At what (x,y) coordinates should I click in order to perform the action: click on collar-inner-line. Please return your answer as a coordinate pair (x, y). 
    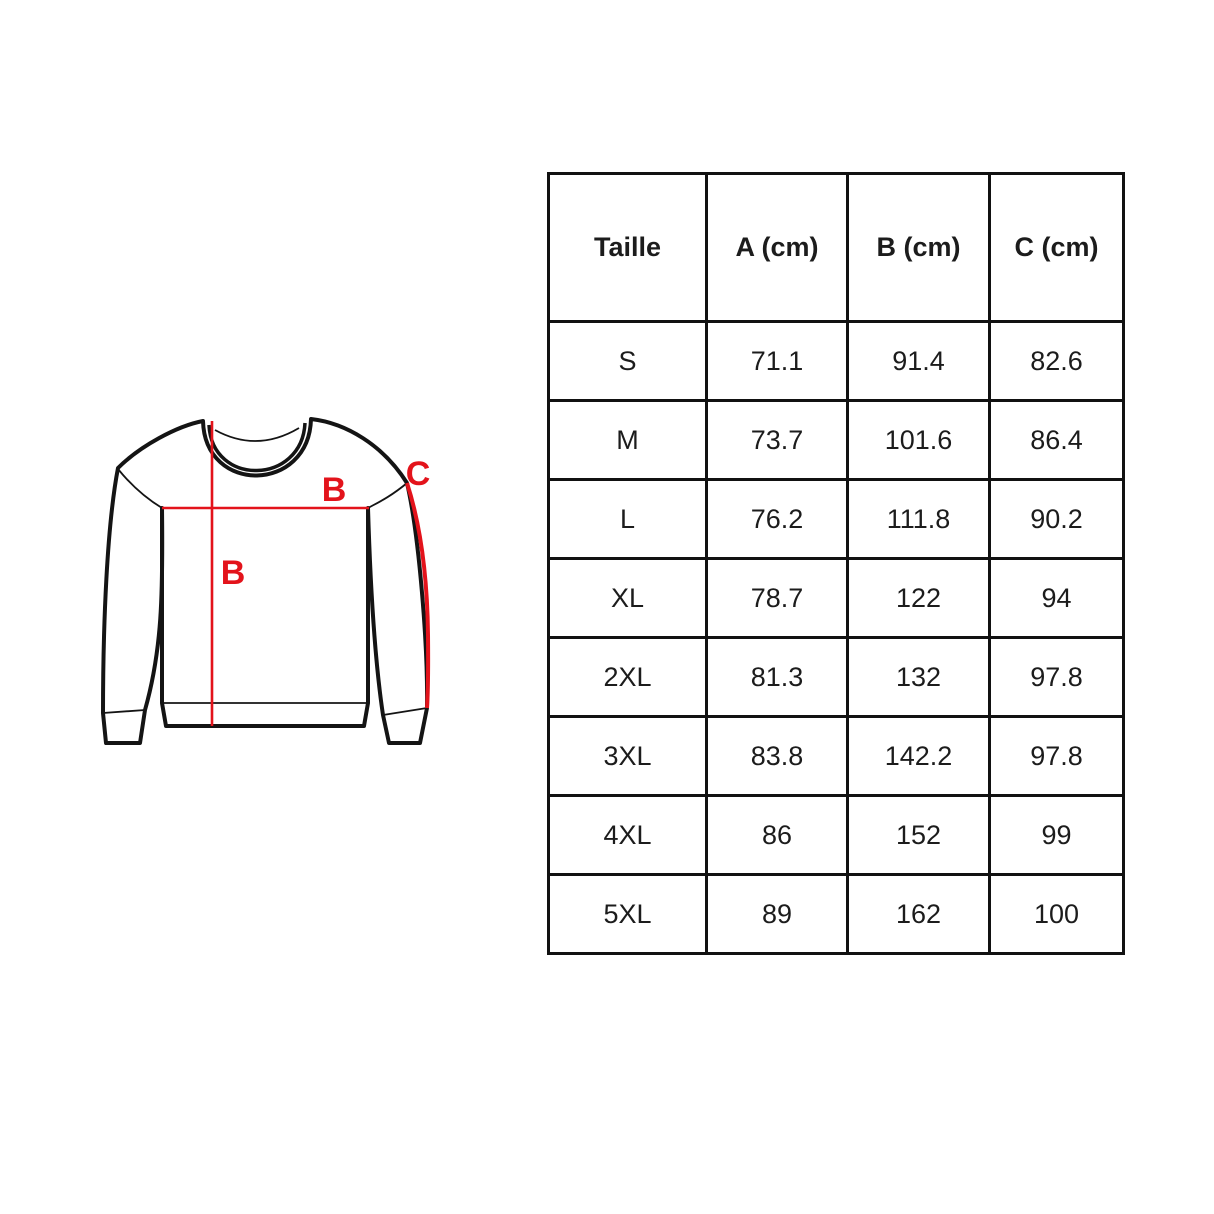
    Looking at the image, I should click on (257, 447).